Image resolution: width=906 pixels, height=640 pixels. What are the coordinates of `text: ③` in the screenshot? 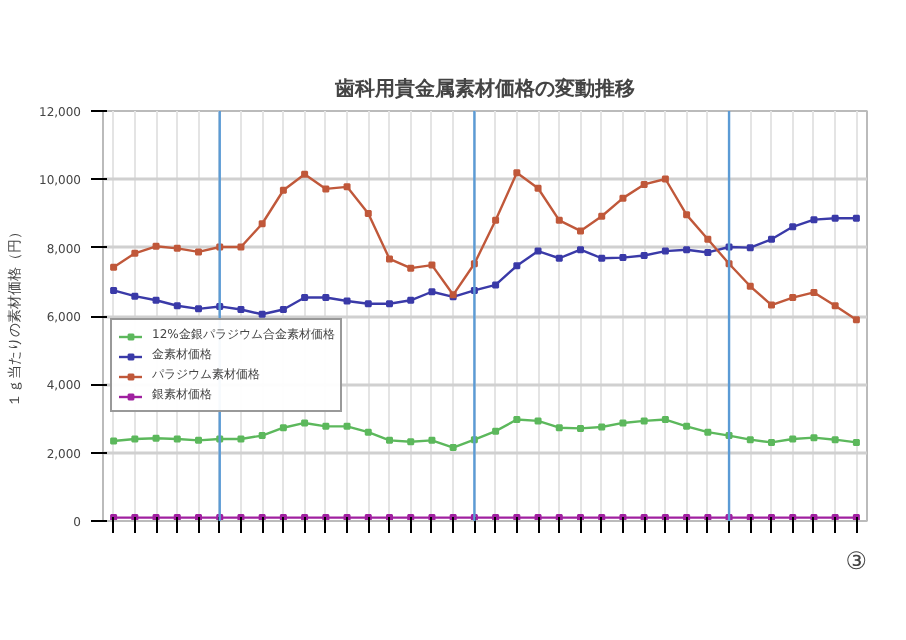 It's located at (856, 561).